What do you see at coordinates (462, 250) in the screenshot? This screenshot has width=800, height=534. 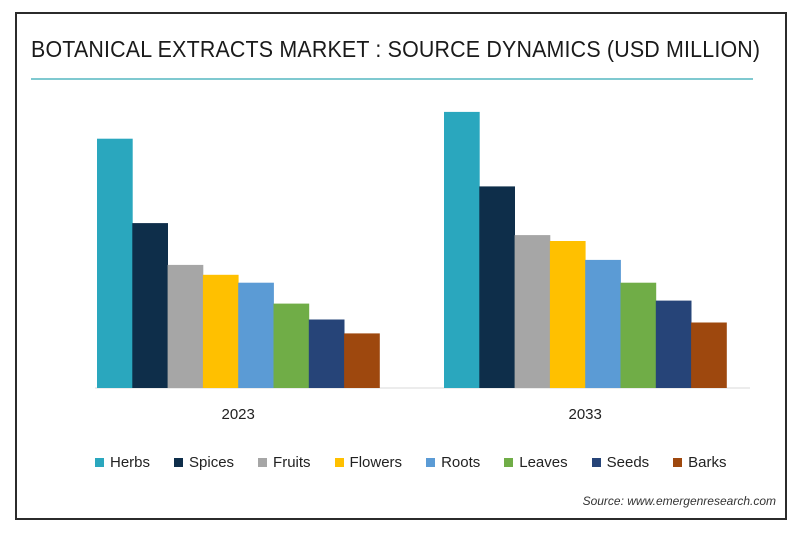 I see `bar-herbs-2033` at bounding box center [462, 250].